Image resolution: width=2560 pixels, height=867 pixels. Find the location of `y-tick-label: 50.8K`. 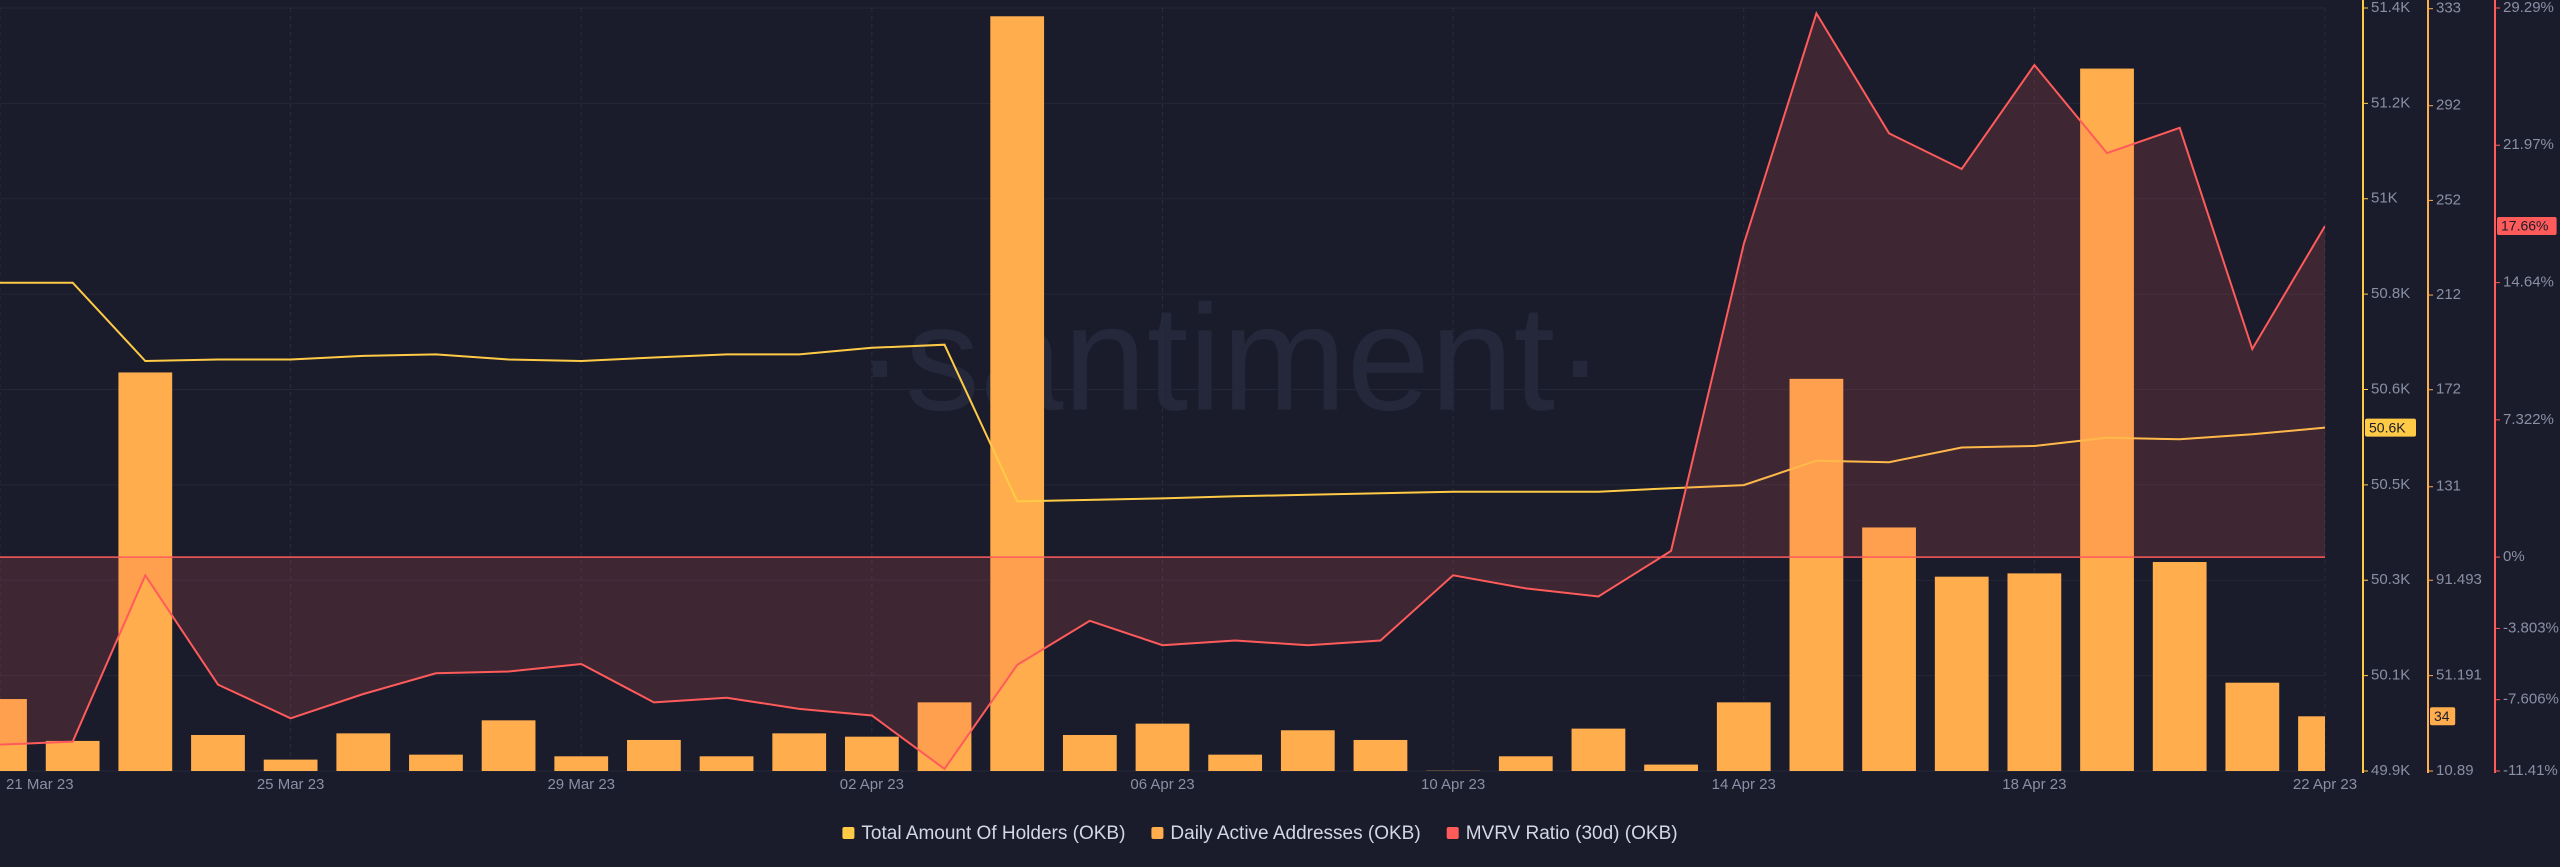

y-tick-label: 50.8K is located at coordinates (2390, 293).